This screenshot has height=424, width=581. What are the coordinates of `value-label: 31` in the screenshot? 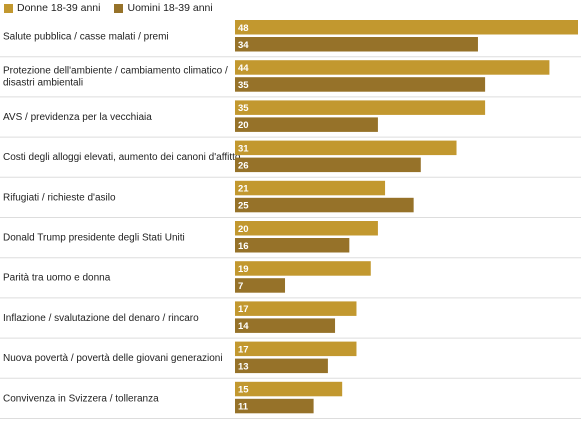 It's located at (243, 148).